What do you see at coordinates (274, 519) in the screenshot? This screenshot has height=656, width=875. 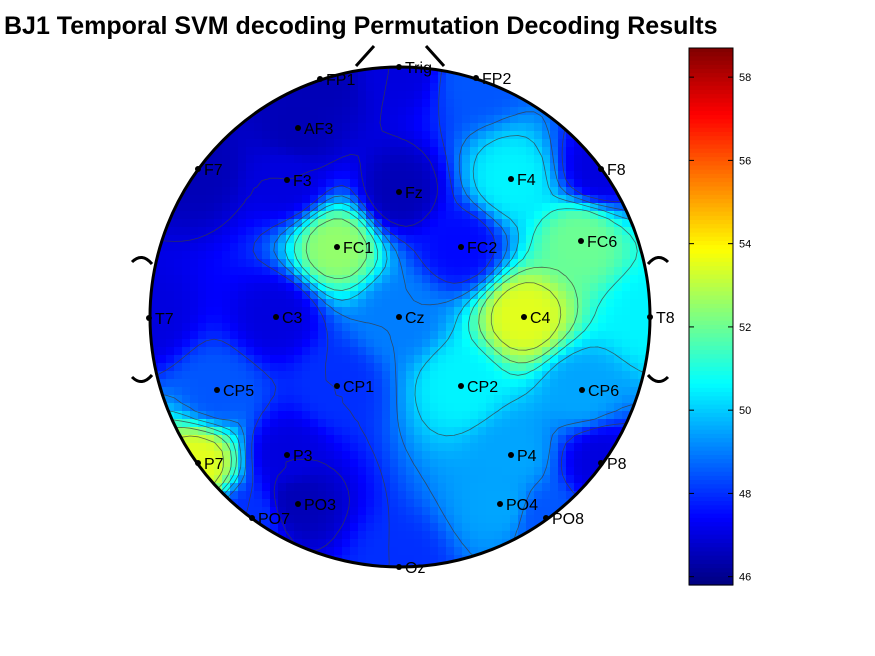 I see `electrode-label: PO7` at bounding box center [274, 519].